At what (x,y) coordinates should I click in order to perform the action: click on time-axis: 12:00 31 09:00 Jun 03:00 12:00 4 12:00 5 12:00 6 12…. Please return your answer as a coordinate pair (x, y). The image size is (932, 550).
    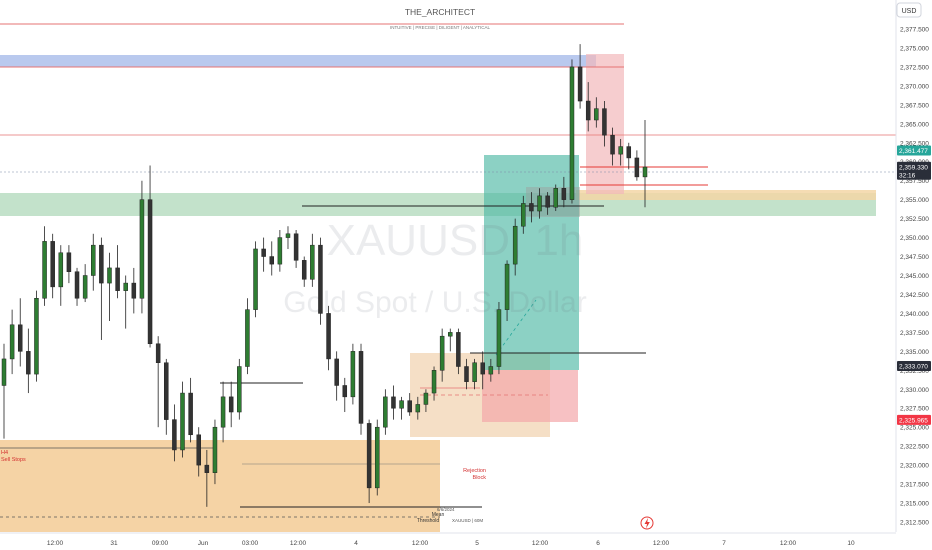
    Looking at the image, I should click on (466, 541).